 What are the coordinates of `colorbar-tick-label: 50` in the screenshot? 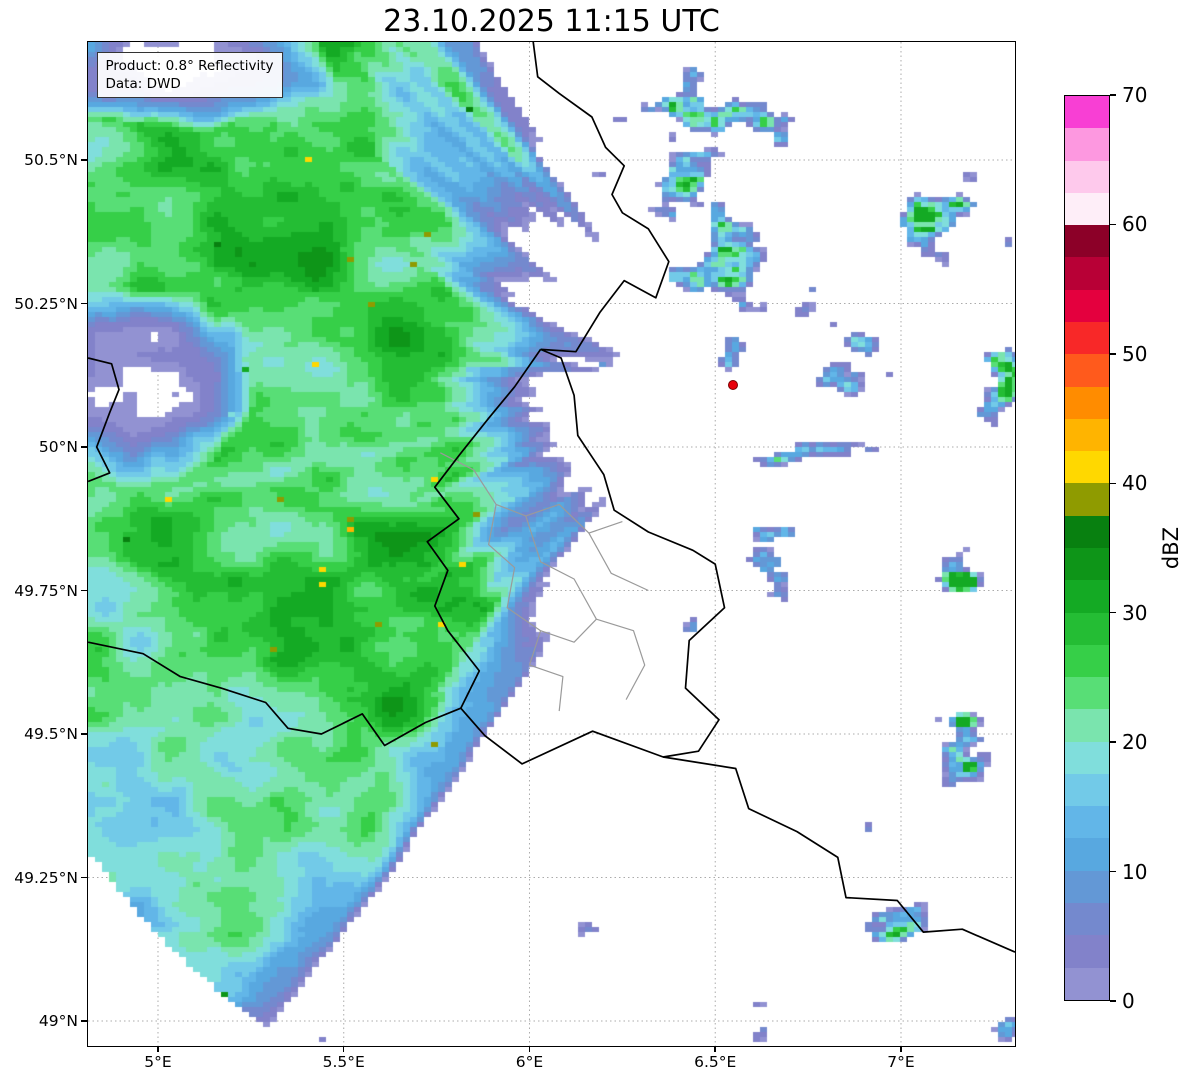 It's located at (1135, 353).